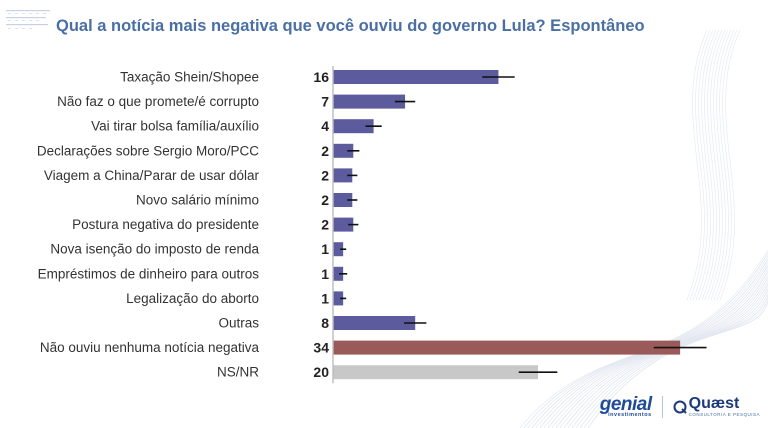 This screenshot has height=428, width=768. I want to click on quaest-logo-subtext: CONSULTORIA E PESQUISA, so click(724, 415).